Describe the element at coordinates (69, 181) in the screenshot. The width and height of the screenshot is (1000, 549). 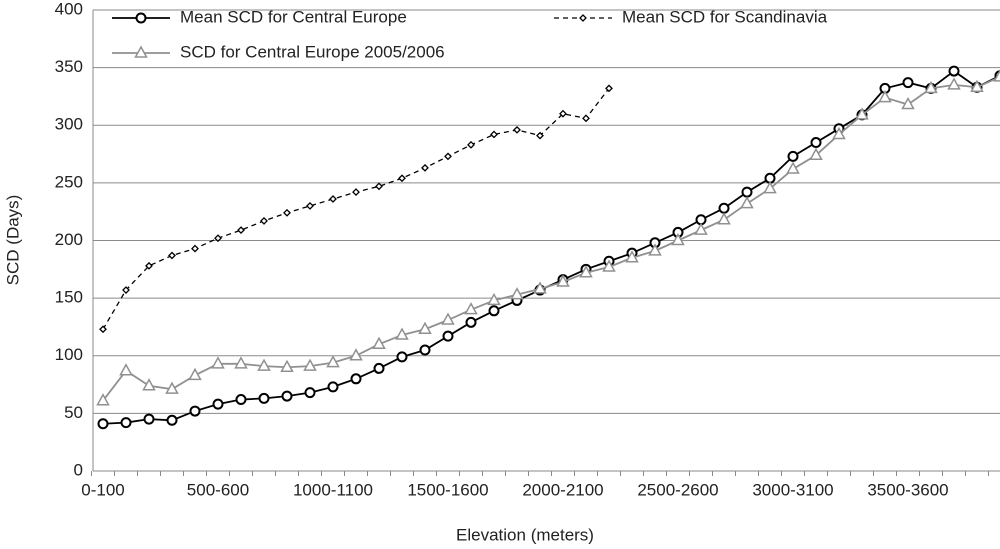
I see `y-tick-label: 250` at that location.